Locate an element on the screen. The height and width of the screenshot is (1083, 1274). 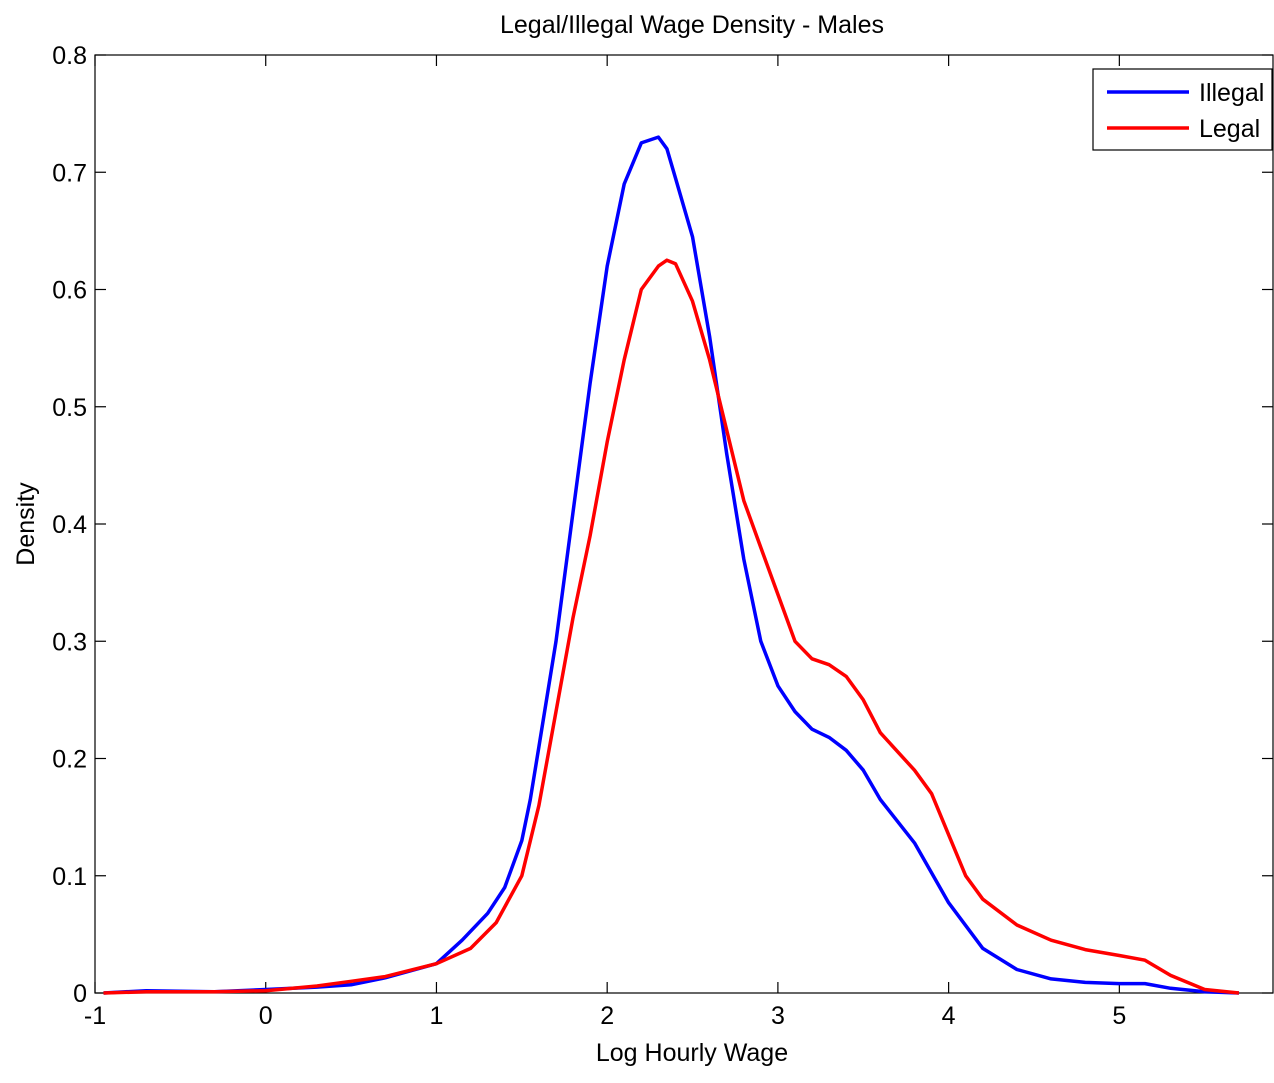
y-tick-label: 0.7 is located at coordinates (69, 173).